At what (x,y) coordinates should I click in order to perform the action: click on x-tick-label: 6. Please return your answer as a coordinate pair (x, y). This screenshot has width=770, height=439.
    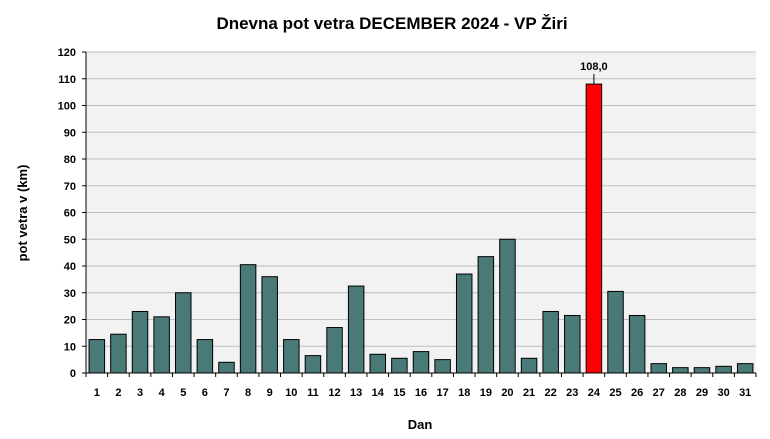
    Looking at the image, I should click on (205, 393).